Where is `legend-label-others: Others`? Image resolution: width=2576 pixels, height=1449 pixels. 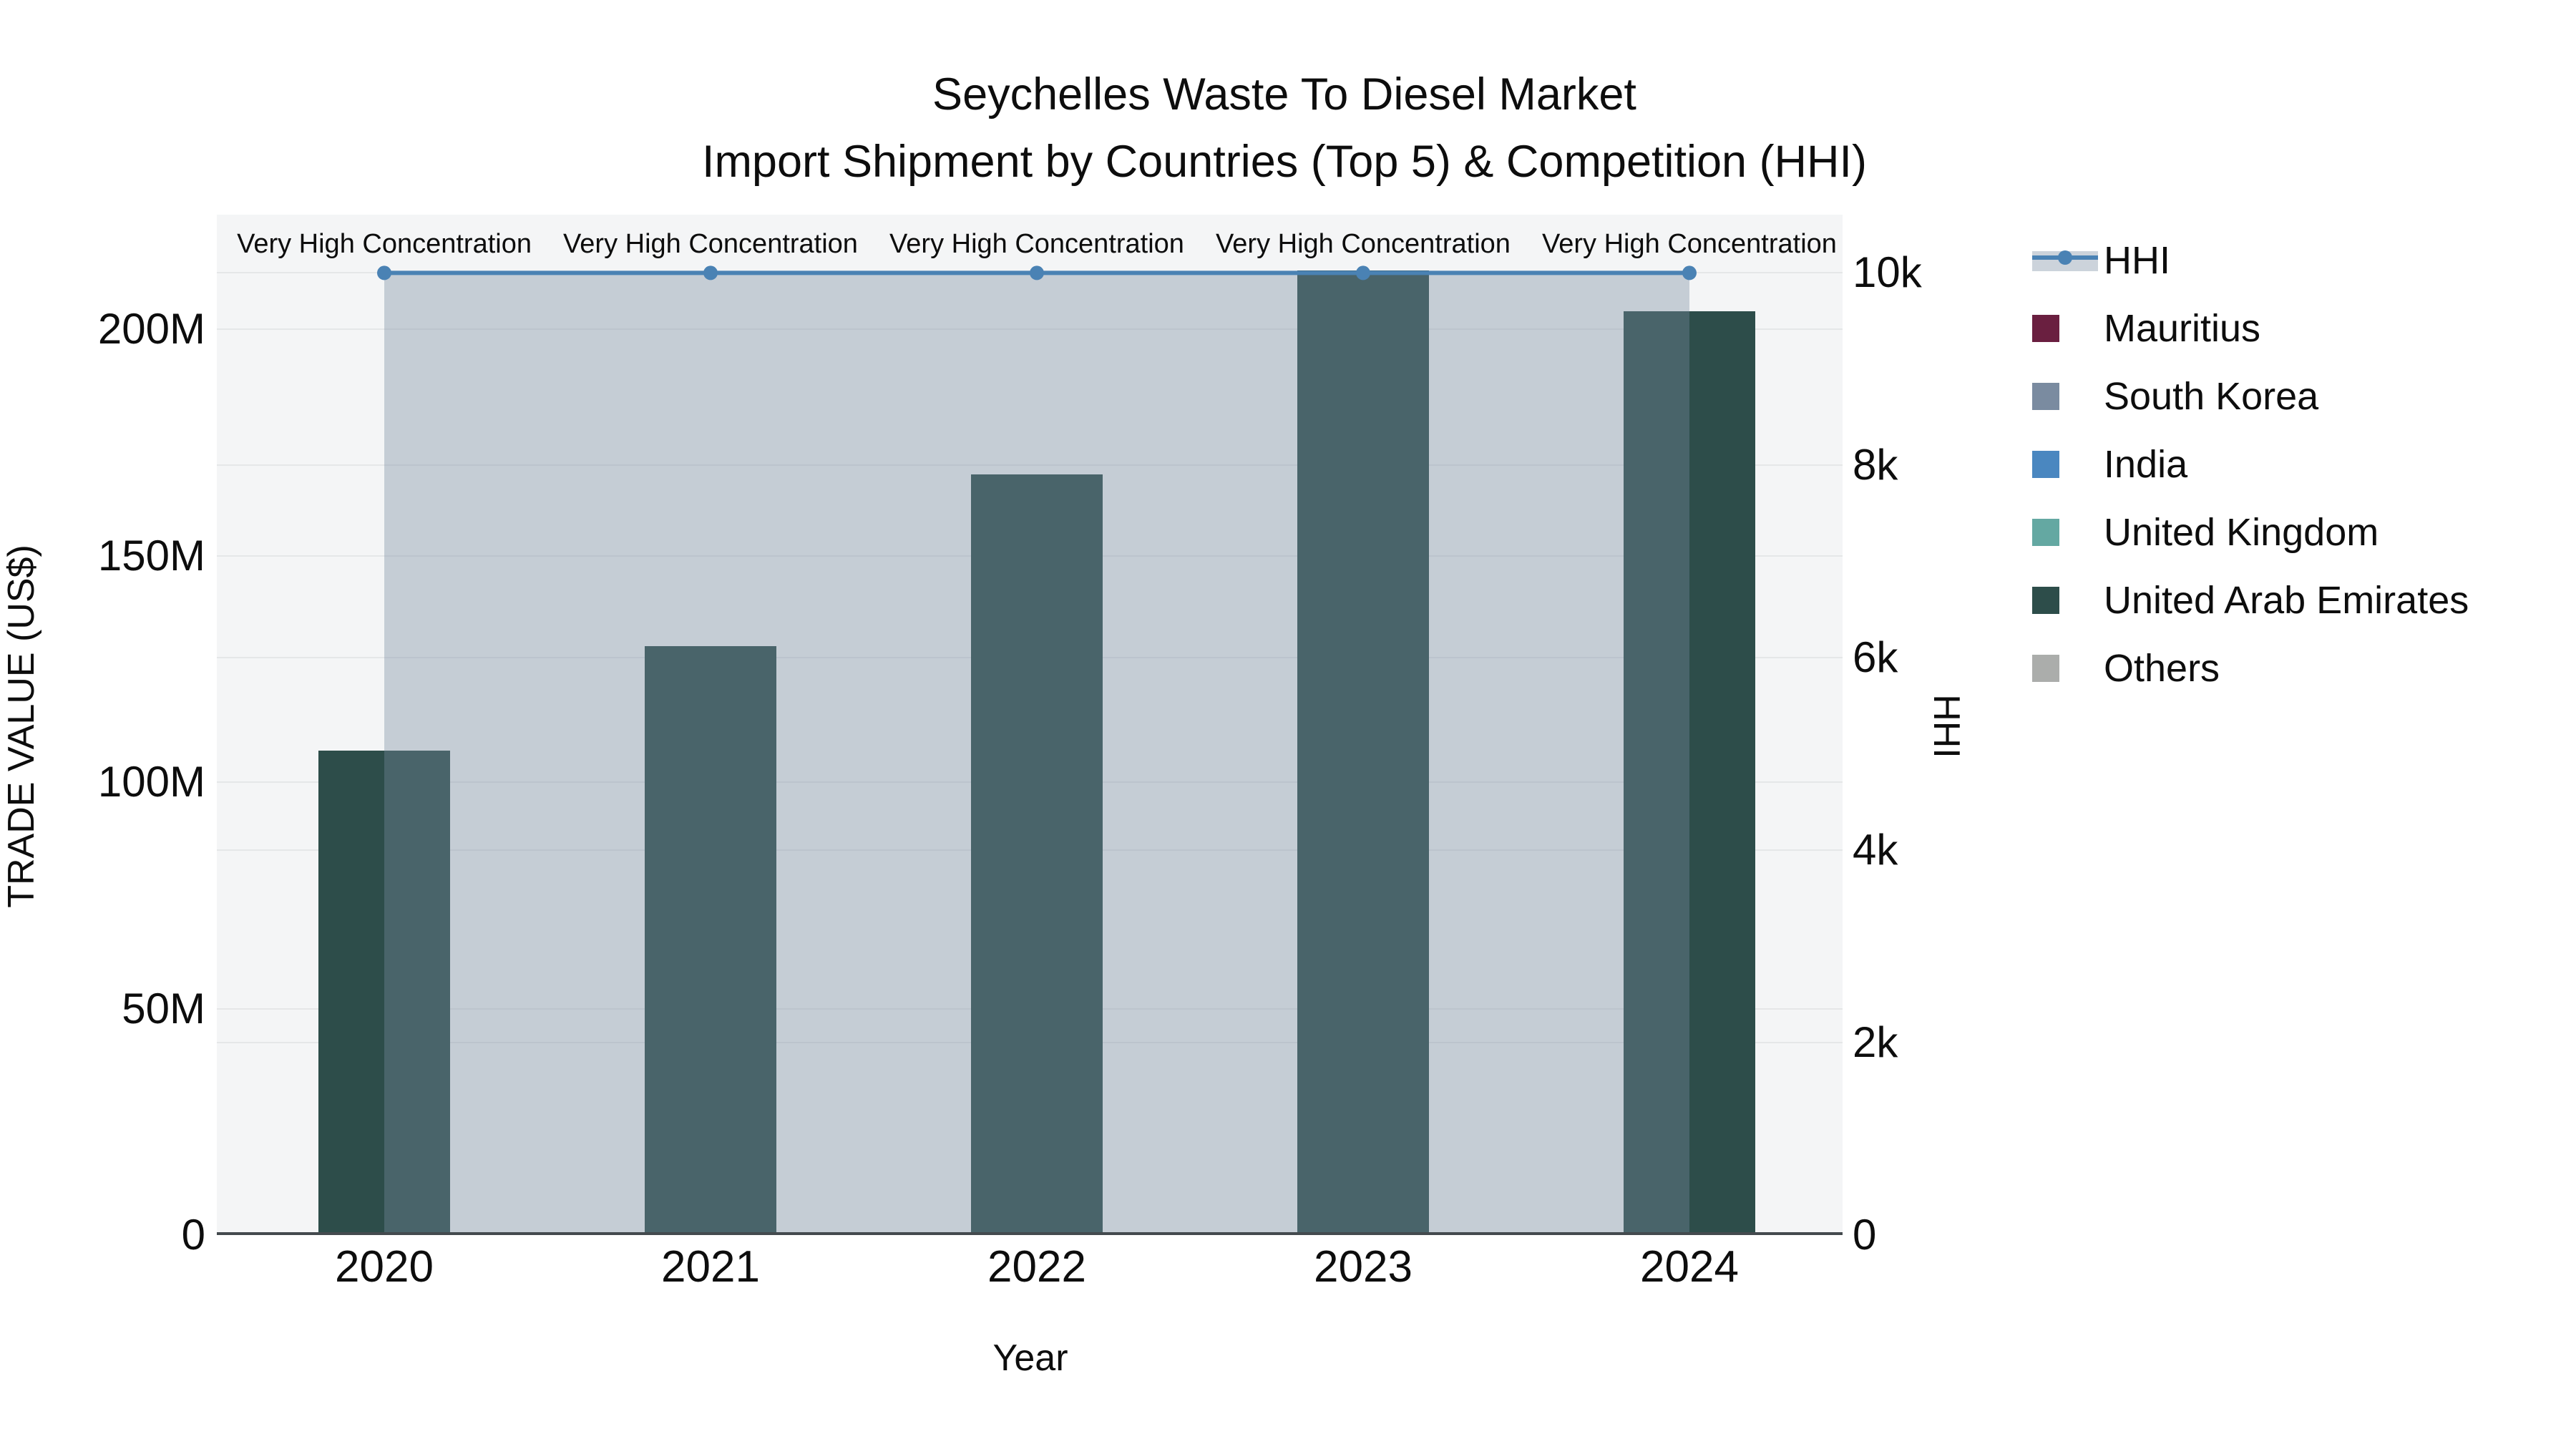 legend-label-others: Others is located at coordinates (2162, 668).